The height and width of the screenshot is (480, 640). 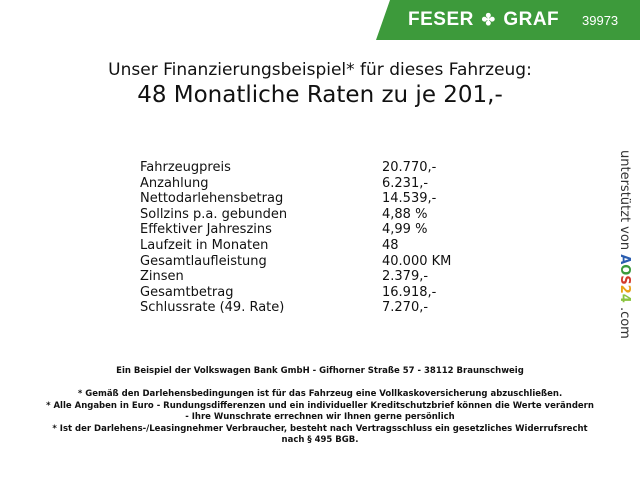 I want to click on row-value: 14.539,-, so click(x=409, y=199).